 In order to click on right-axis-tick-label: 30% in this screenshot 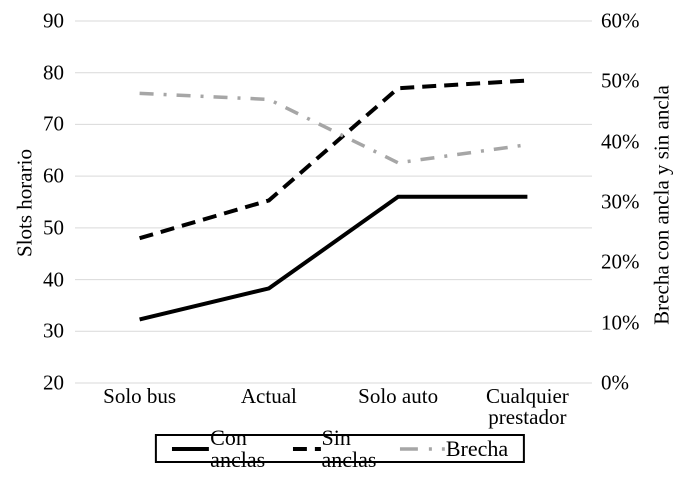, I will do `click(620, 201)`.